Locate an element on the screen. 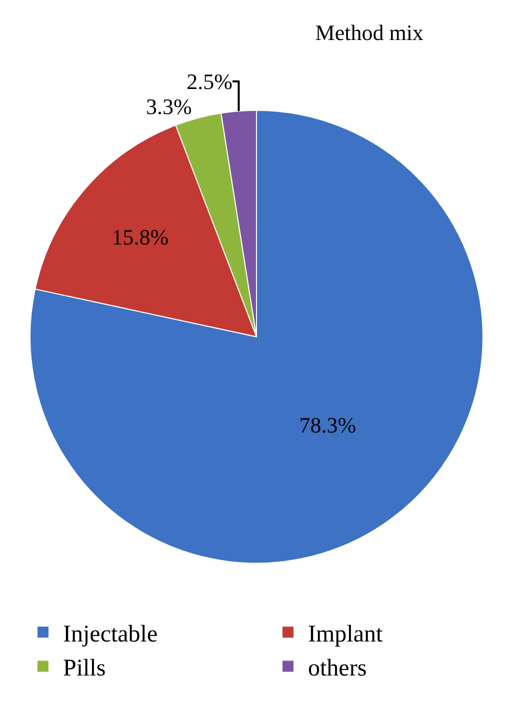 The image size is (513, 709). legend-label: Implant is located at coordinates (345, 634).